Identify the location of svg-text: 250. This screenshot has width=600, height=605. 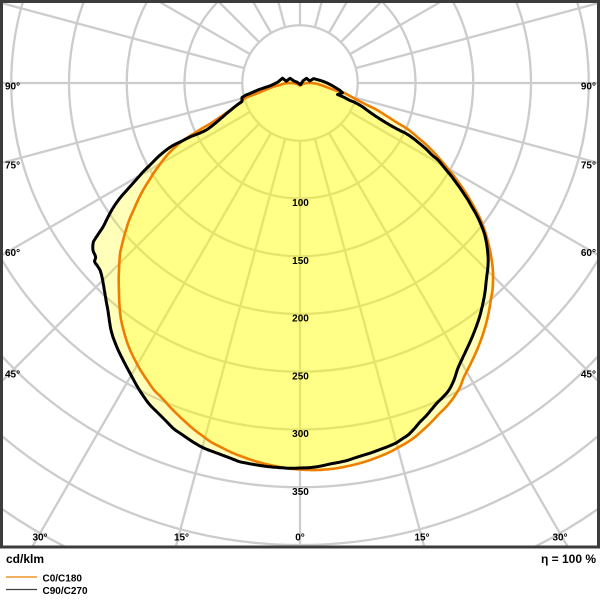
(300, 376).